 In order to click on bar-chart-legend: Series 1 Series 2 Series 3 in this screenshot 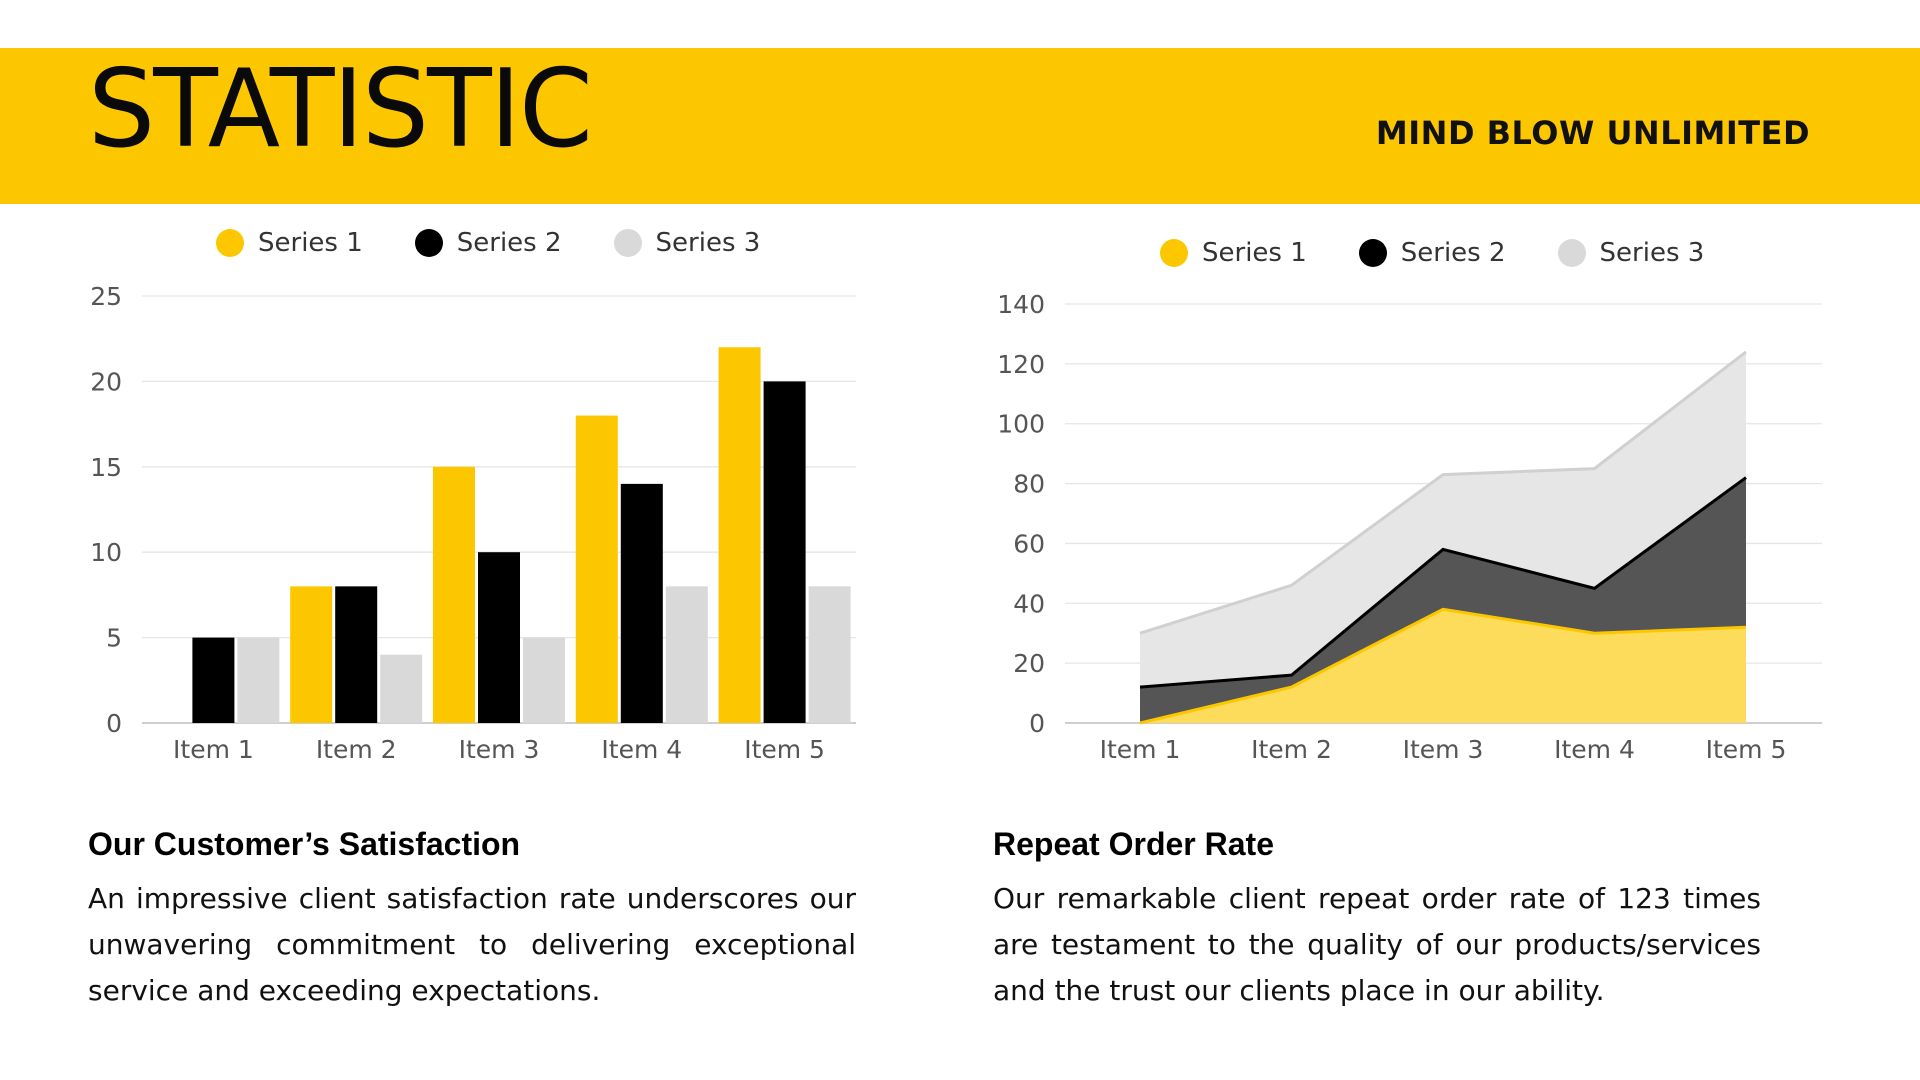, I will do `click(514, 243)`.